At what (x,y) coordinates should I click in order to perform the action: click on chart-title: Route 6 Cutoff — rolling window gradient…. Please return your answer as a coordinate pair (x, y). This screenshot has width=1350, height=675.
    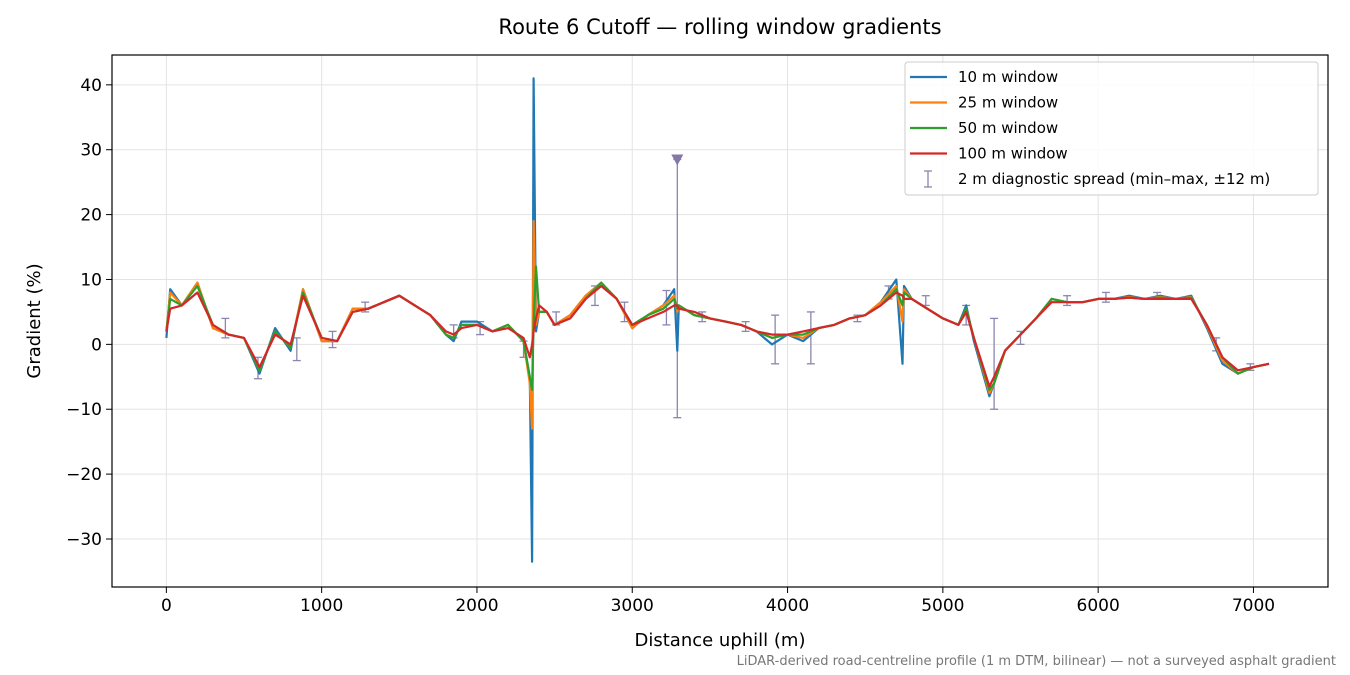
    Looking at the image, I should click on (719, 27).